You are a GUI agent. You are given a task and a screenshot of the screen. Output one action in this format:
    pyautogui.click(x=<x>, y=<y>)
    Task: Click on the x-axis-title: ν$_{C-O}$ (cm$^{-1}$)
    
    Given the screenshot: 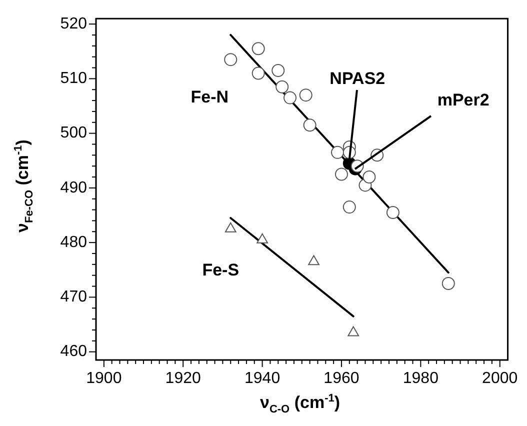 What is the action you would take?
    pyautogui.click(x=300, y=404)
    